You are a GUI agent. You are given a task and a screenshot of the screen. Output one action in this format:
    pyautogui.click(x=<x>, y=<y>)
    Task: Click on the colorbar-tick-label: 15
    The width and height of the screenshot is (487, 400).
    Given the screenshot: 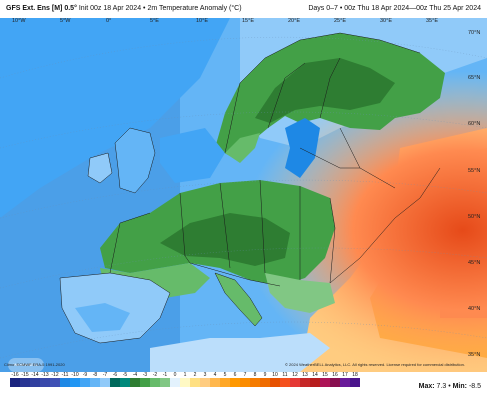 What is the action you would take?
    pyautogui.click(x=325, y=375)
    